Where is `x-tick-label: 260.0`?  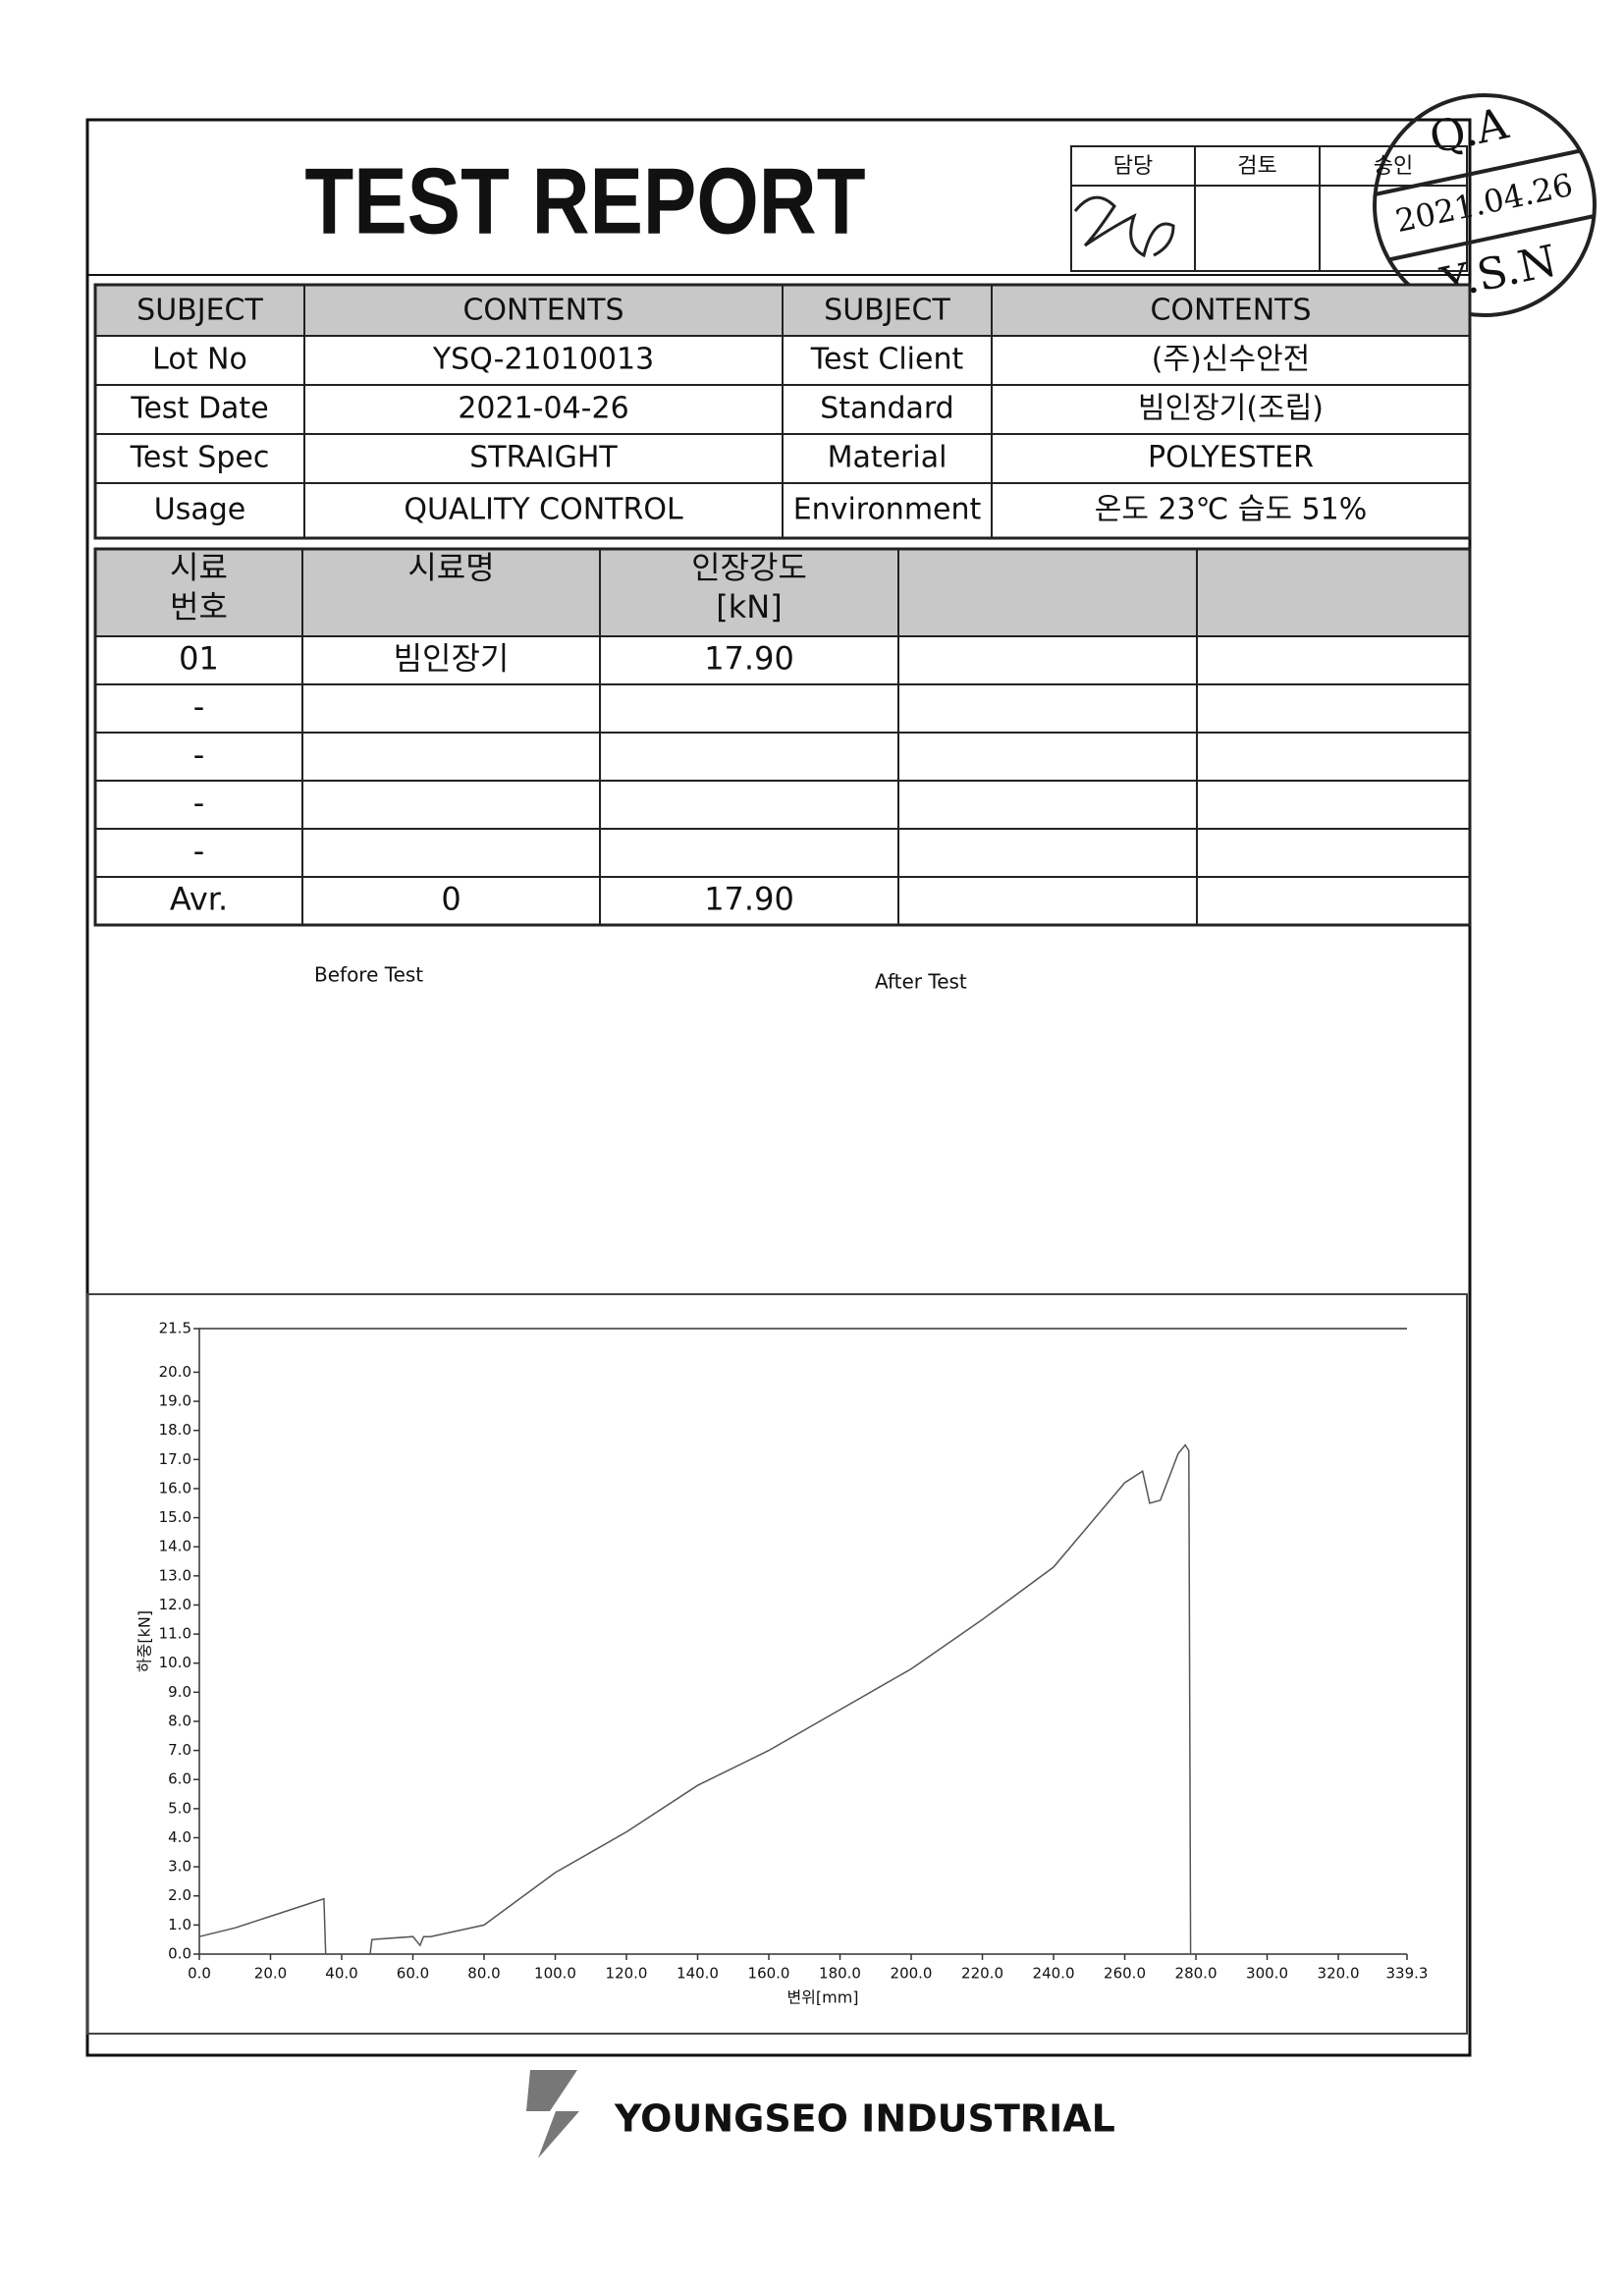
x-tick-label: 260.0 is located at coordinates (1125, 1974).